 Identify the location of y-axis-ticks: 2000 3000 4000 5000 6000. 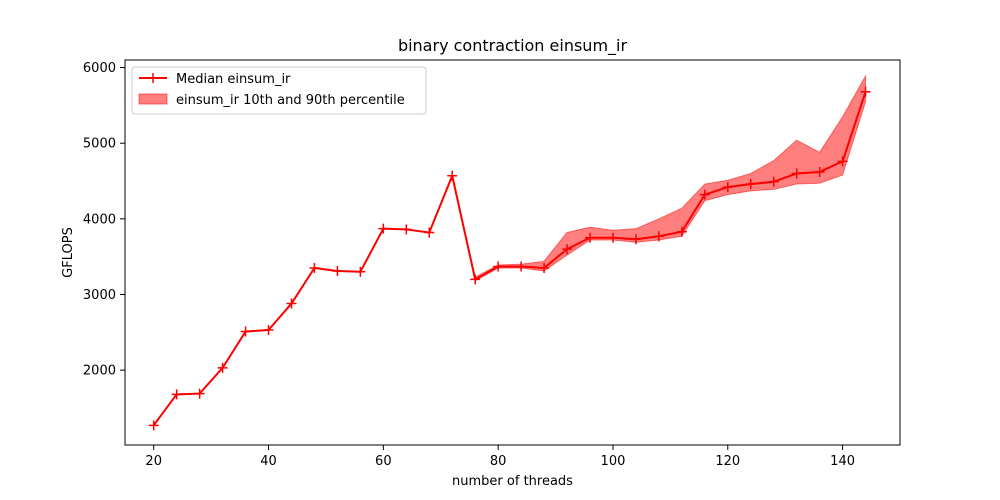
(104, 220).